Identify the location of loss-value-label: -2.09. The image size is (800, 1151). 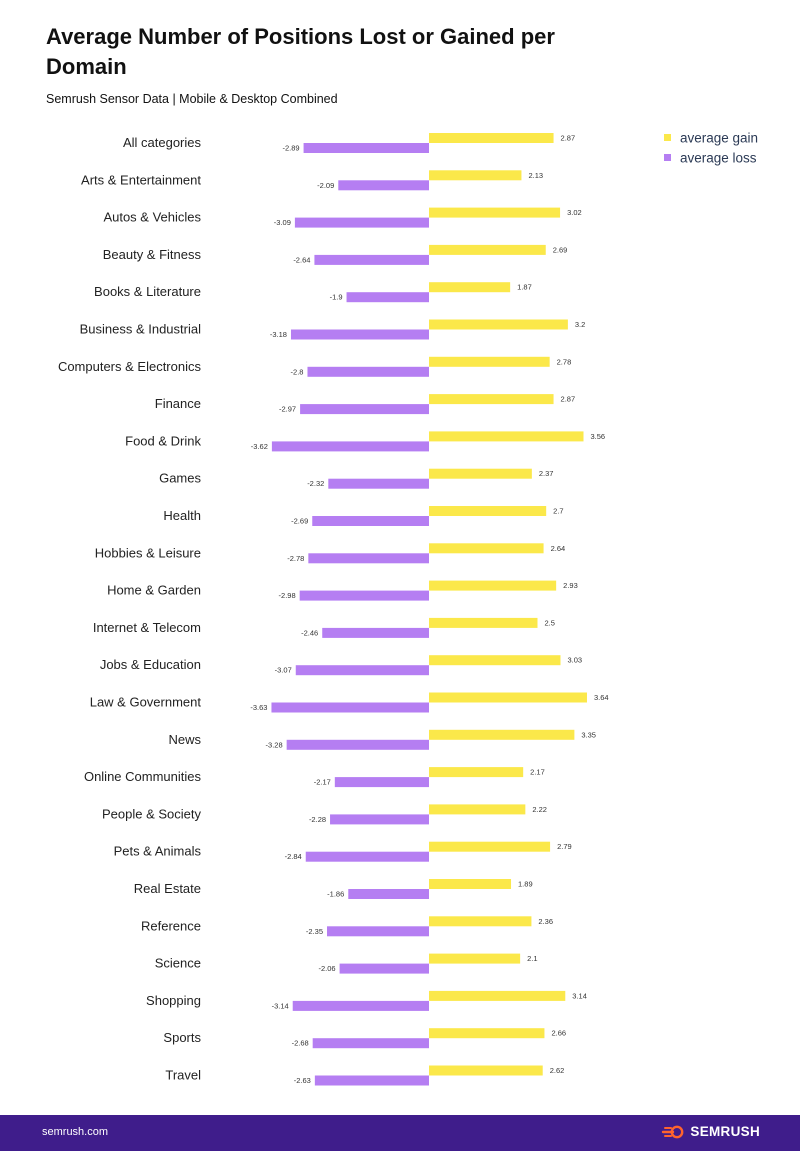
(325, 185).